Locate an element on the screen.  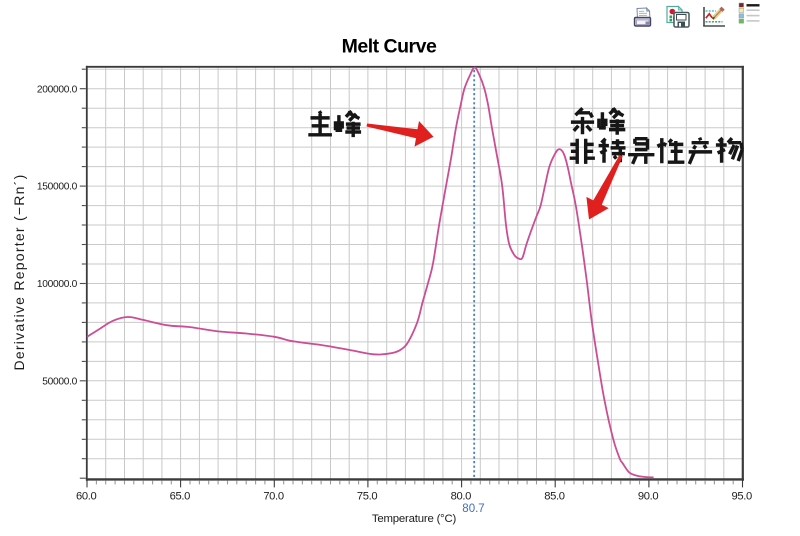
svg-text: 50000.0 is located at coordinates (59, 381).